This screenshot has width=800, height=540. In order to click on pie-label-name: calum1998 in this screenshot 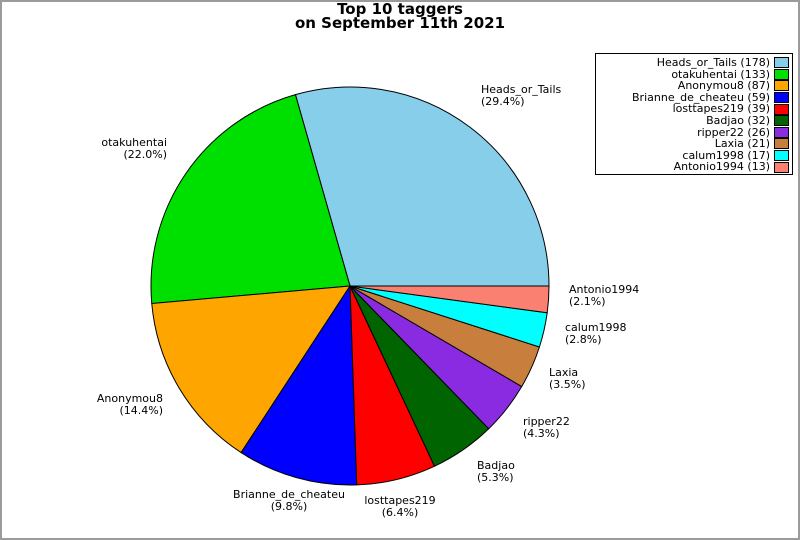, I will do `click(596, 327)`.